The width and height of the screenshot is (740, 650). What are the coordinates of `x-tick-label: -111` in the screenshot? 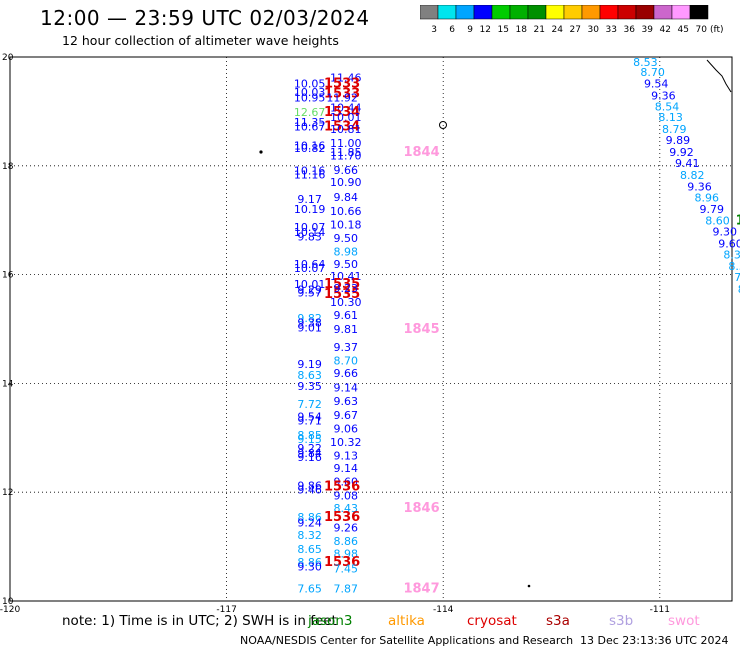 It's located at (660, 608).